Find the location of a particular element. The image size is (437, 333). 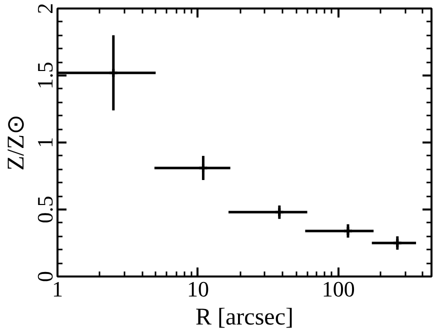

y-tick-label: 2 is located at coordinates (45, 8).